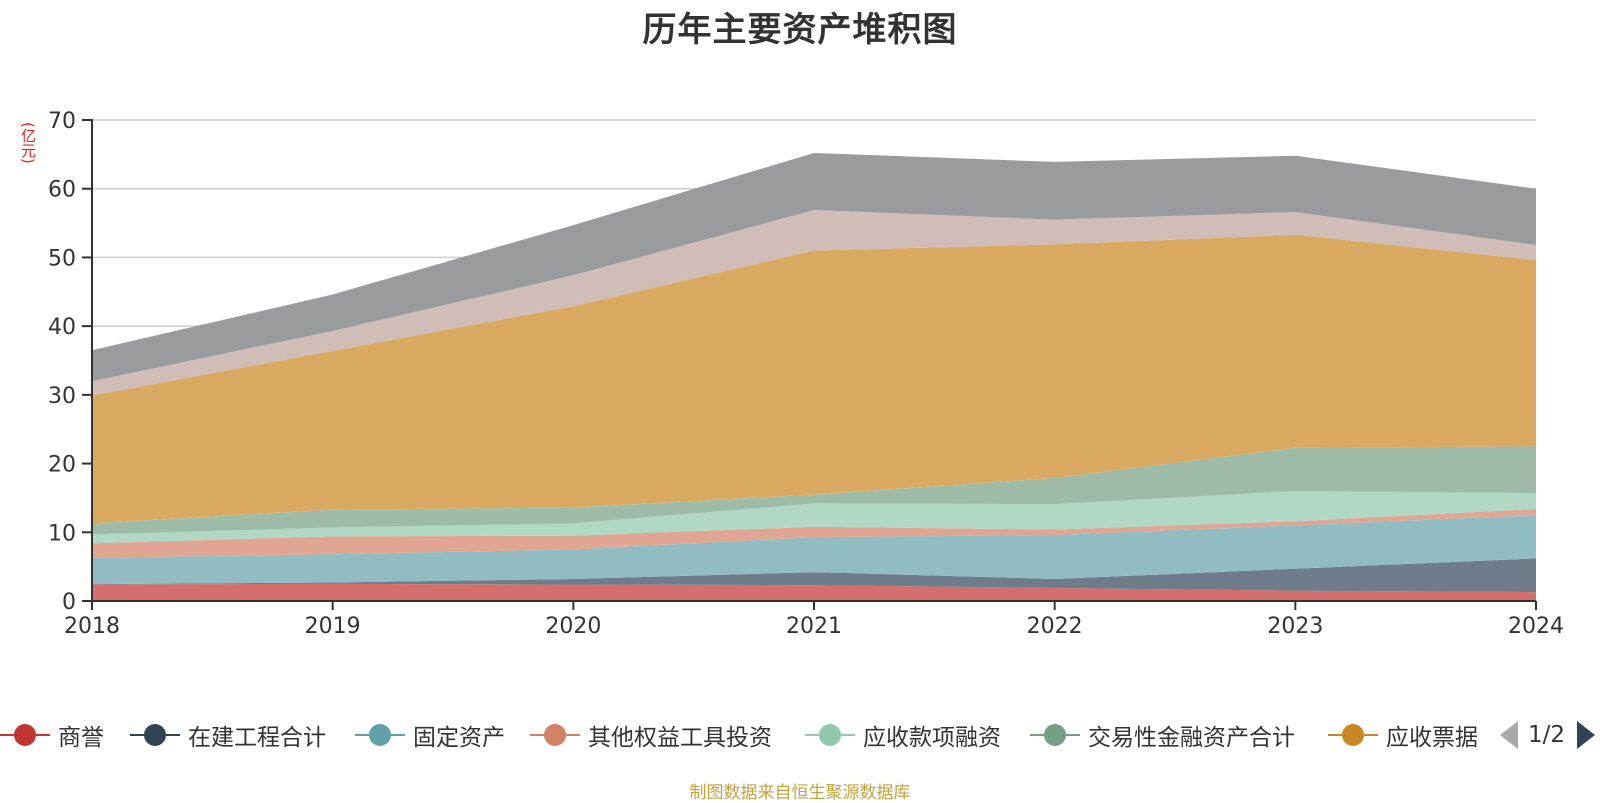  Describe the element at coordinates (62, 121) in the screenshot. I see `y-tick-label: 70` at that location.